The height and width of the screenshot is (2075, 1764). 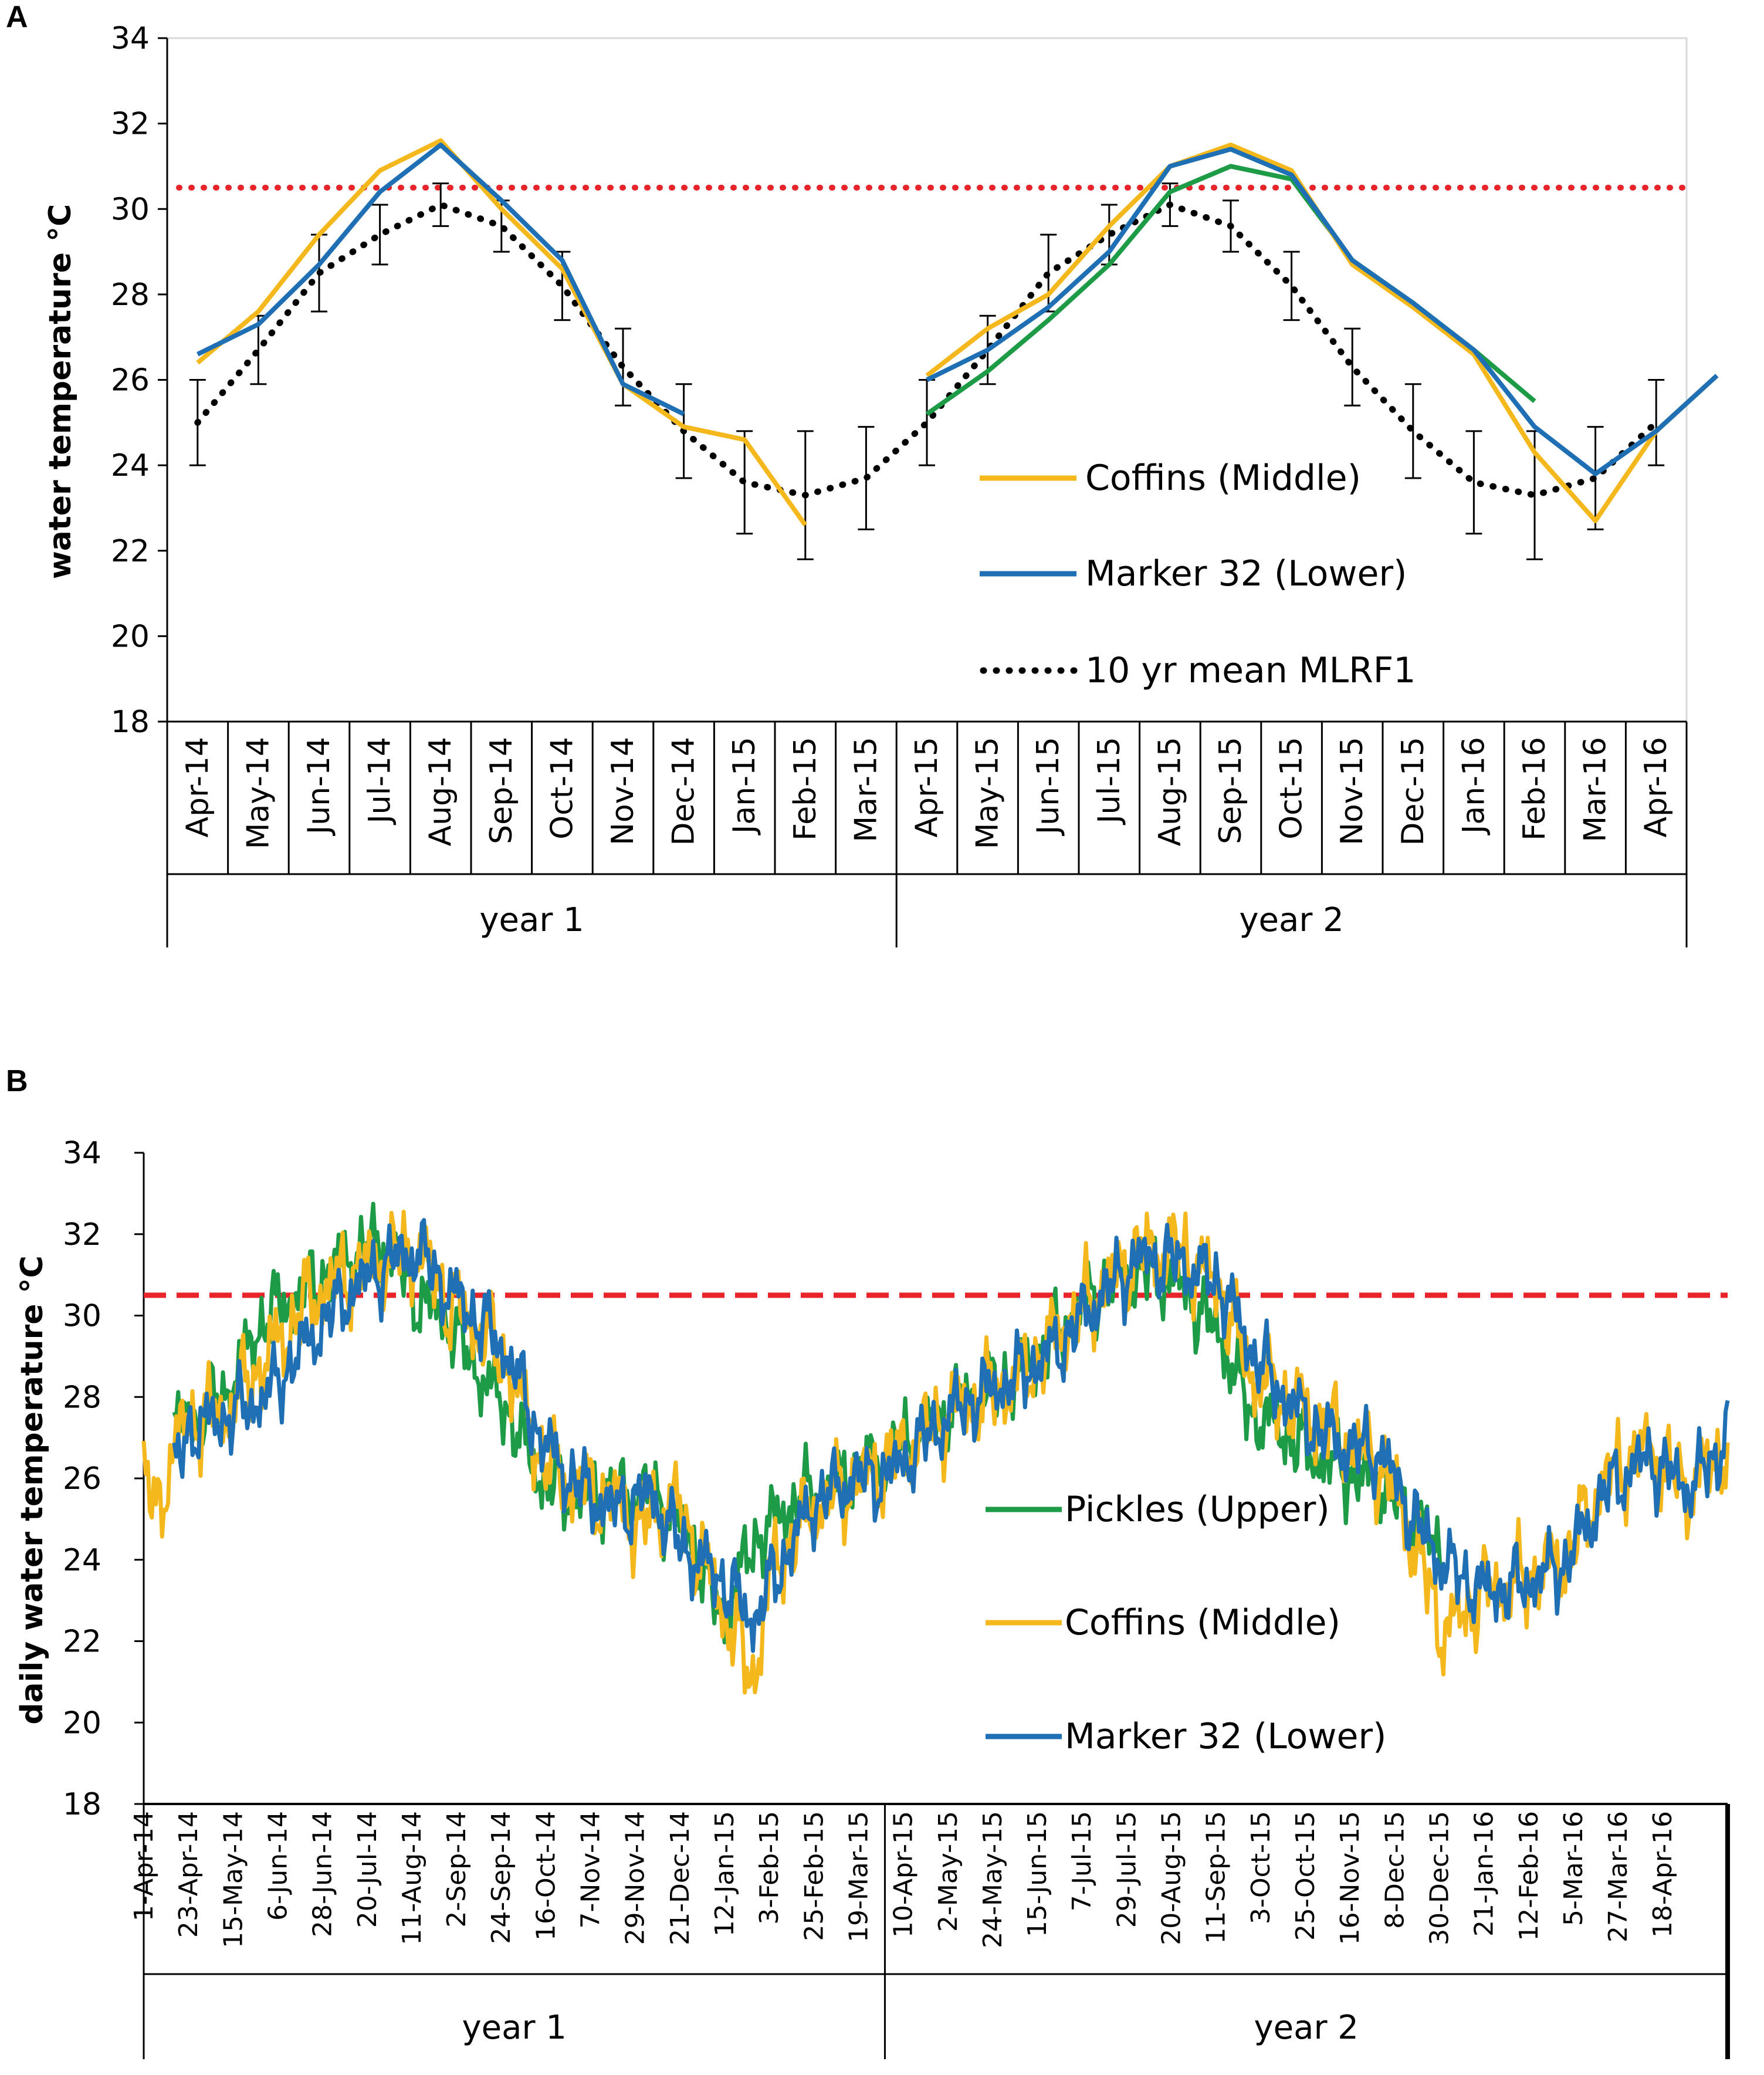 I want to click on panel-a-x-tick-label: Jan-16, so click(x=1473, y=786).